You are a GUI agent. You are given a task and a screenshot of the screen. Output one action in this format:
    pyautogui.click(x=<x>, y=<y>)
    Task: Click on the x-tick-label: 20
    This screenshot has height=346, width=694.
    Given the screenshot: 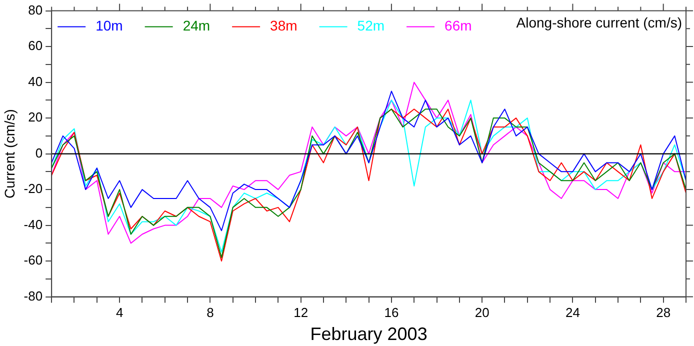 What is the action you would take?
    pyautogui.click(x=482, y=312)
    